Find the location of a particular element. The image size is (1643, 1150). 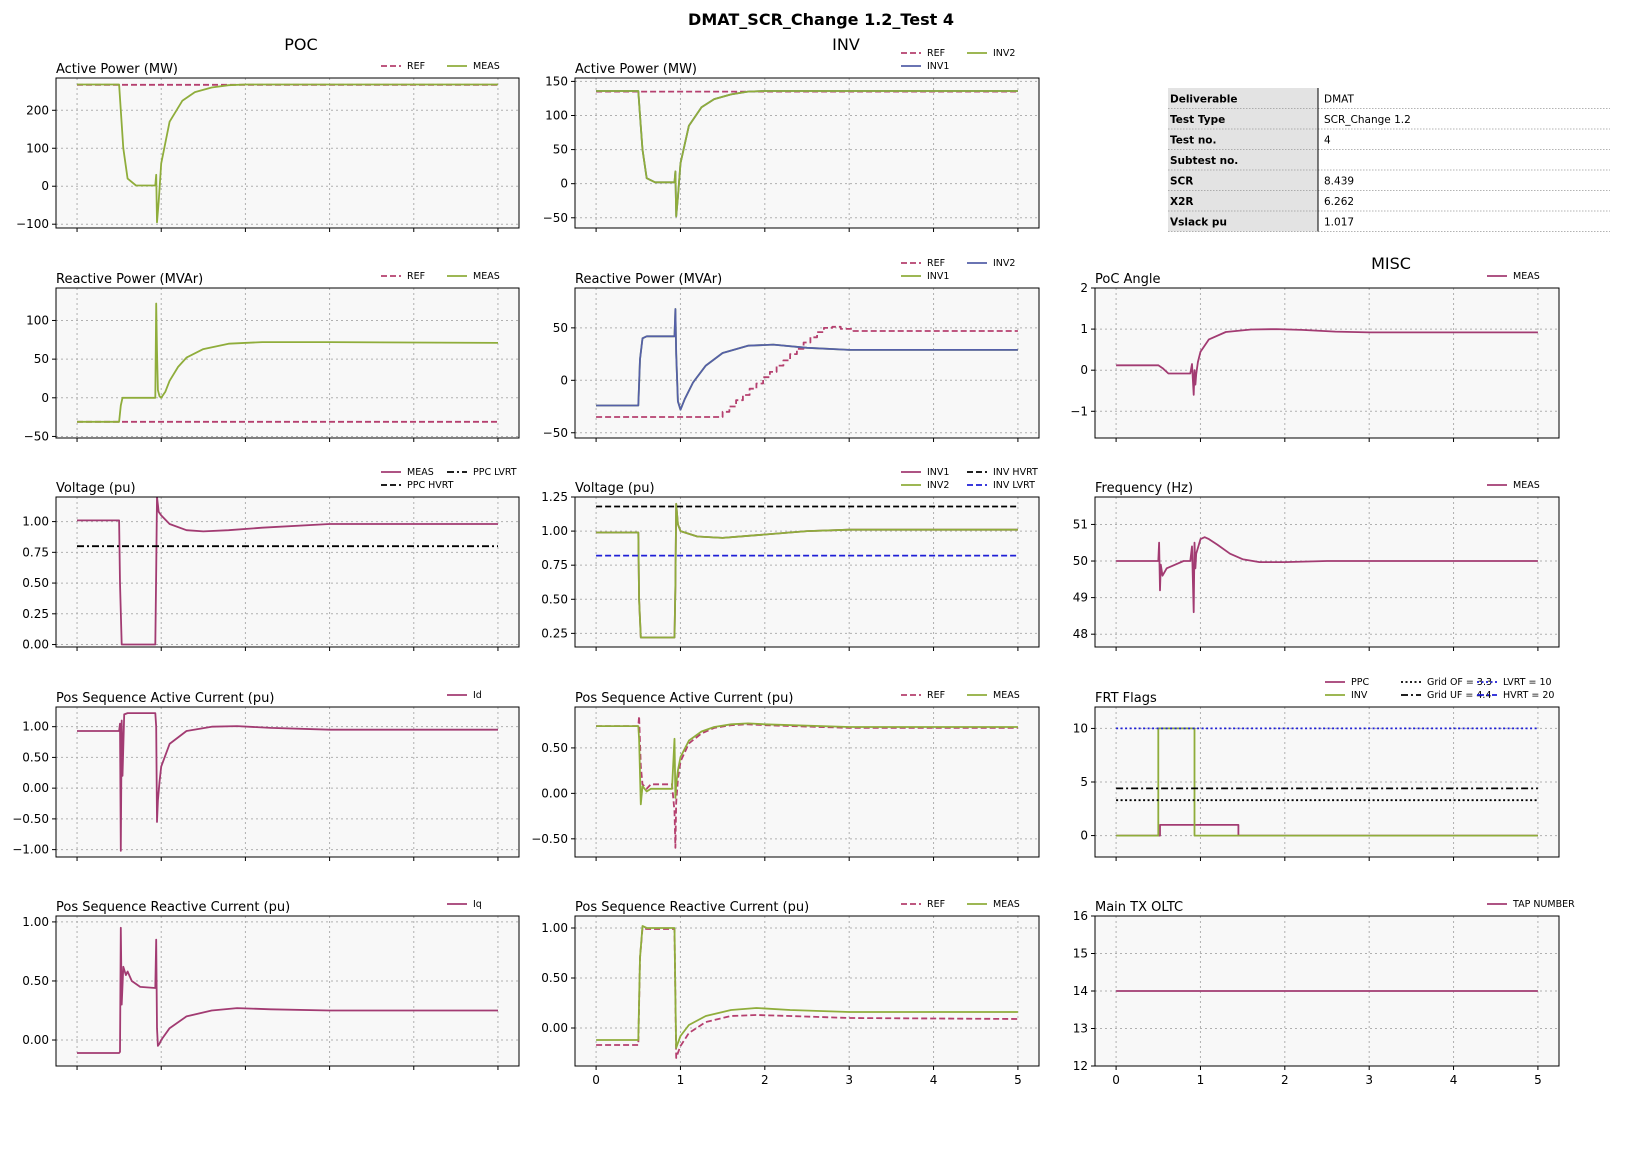

panel-title: Reactive Power (MVAr) is located at coordinates (648, 279).